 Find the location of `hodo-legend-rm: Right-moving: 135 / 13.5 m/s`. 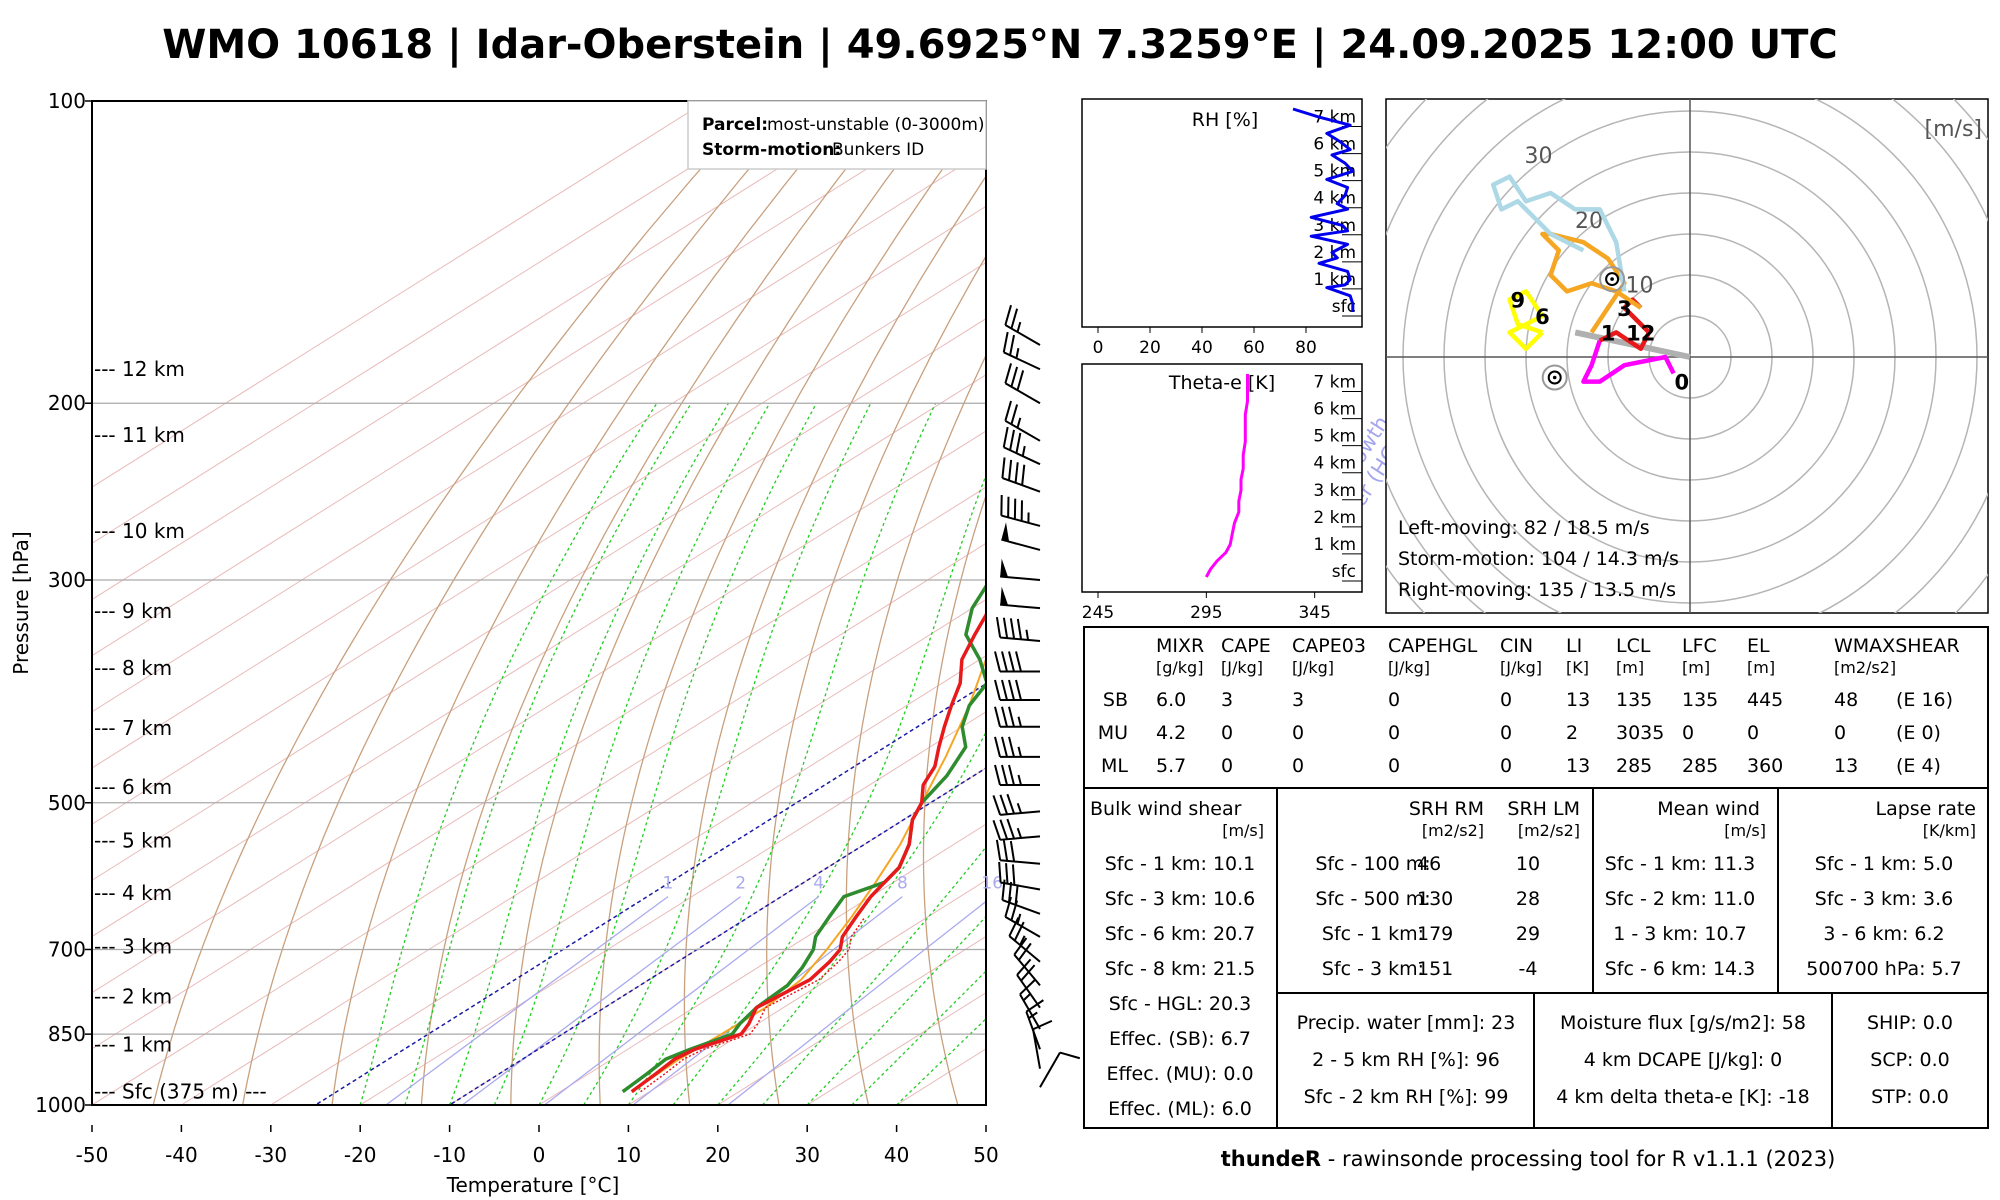

hodo-legend-rm: Right-moving: 135 / 13.5 m/s is located at coordinates (1537, 590).